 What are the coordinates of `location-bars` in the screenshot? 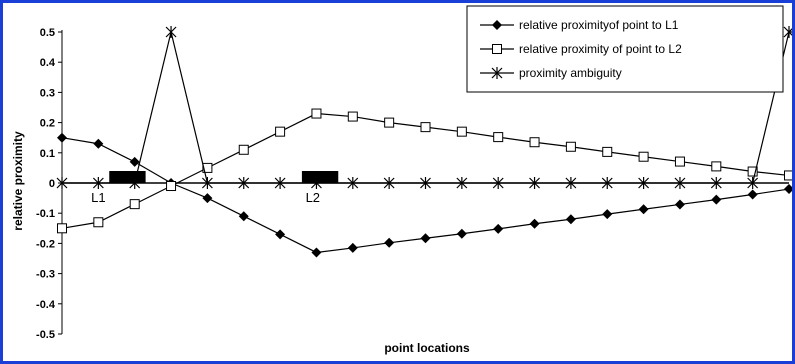 It's located at (224, 177).